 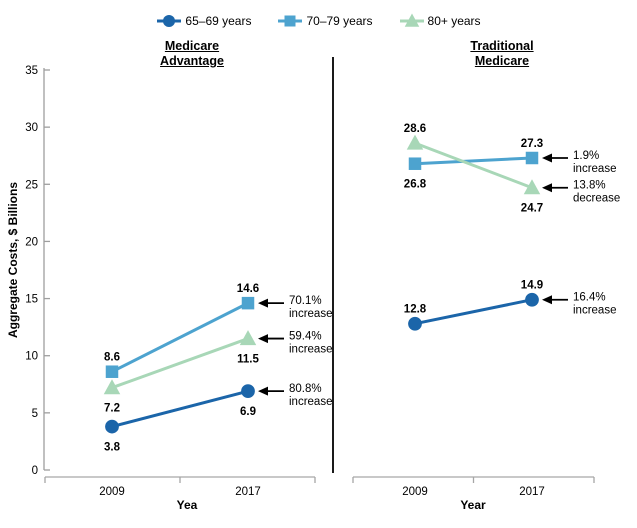 I want to click on data-point-value-label: 7.2, so click(x=112, y=409).